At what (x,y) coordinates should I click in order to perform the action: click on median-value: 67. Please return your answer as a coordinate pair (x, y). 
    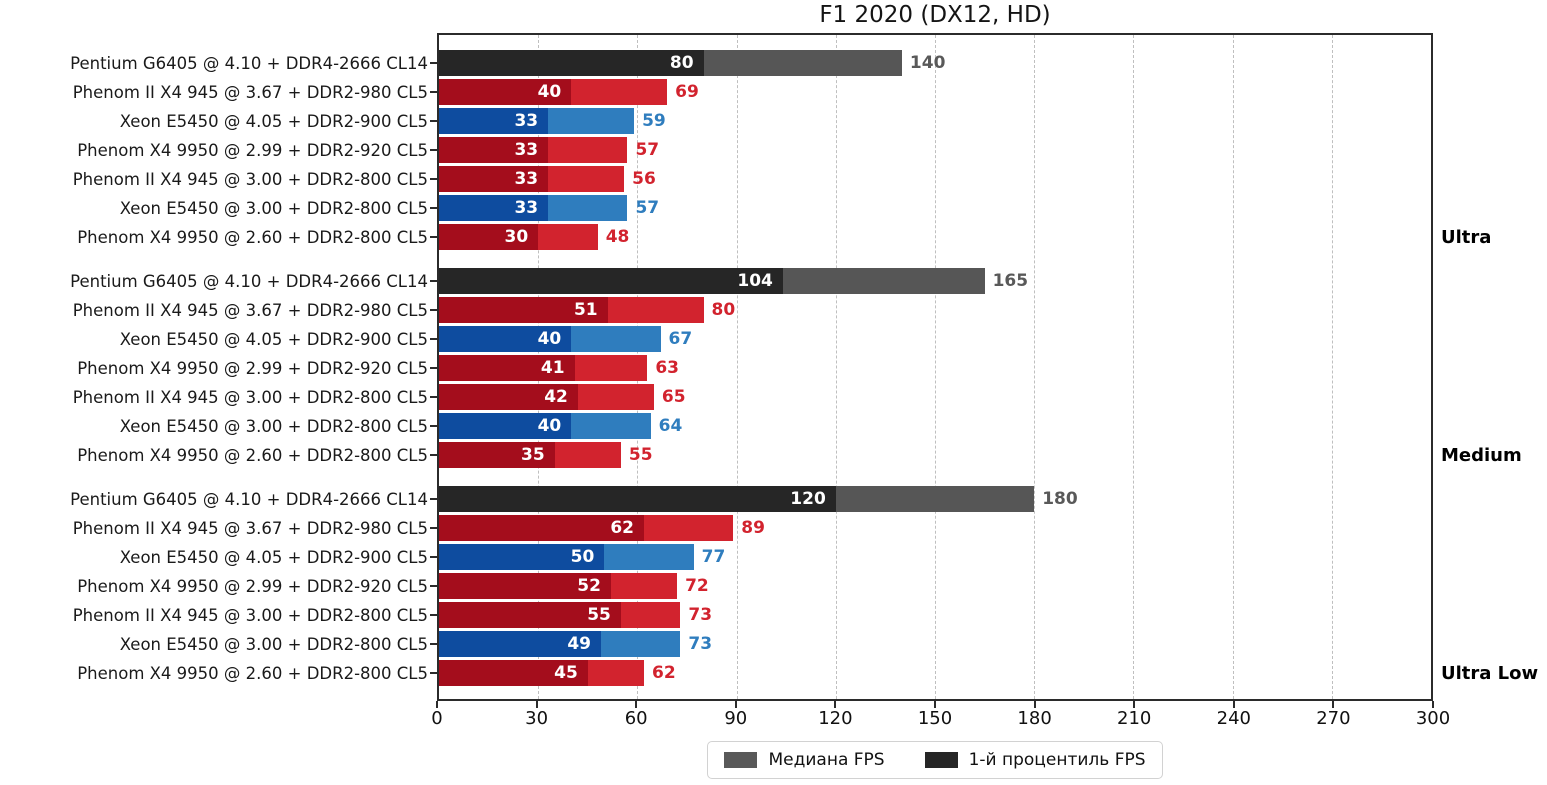
    Looking at the image, I should click on (680, 339).